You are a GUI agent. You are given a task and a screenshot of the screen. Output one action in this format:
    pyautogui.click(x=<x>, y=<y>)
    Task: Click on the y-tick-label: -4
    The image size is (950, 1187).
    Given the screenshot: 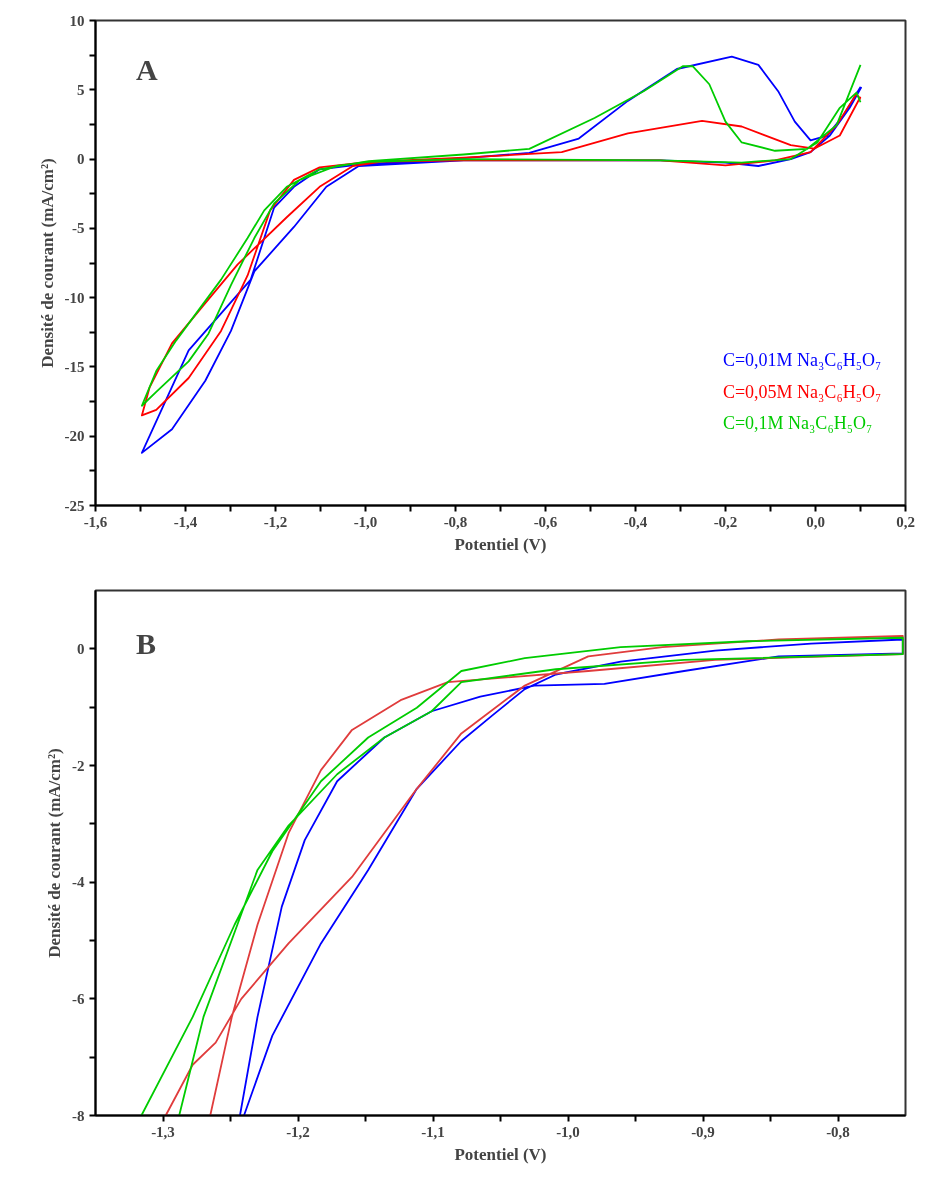 What is the action you would take?
    pyautogui.click(x=78, y=882)
    